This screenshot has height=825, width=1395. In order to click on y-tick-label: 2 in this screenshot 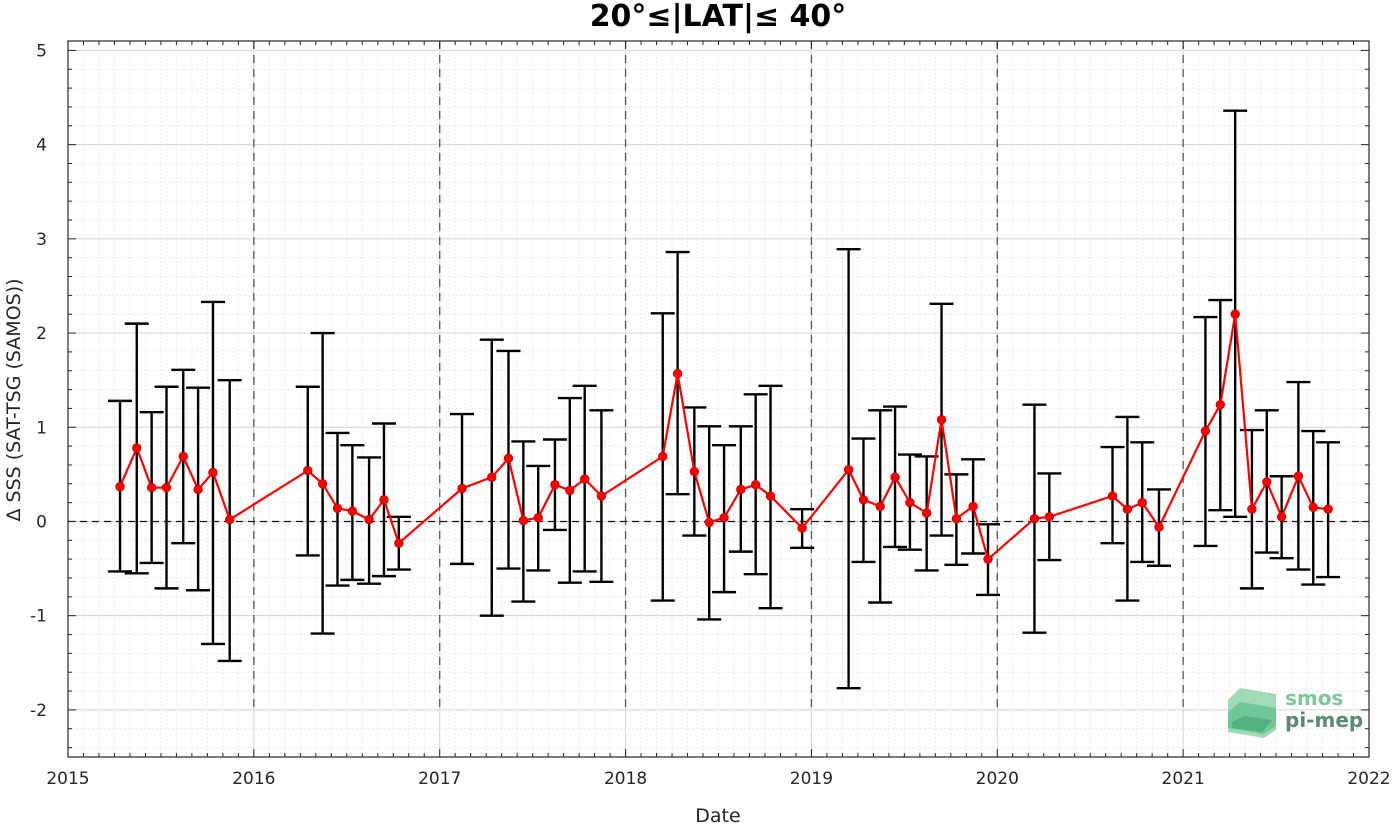, I will do `click(41, 334)`.